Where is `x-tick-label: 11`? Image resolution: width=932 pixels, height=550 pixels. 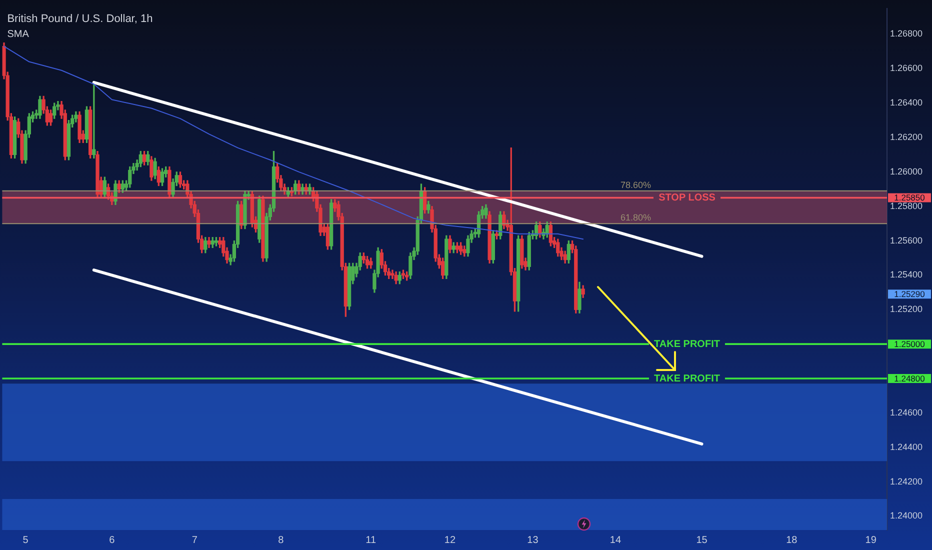 x-tick-label: 11 is located at coordinates (371, 540).